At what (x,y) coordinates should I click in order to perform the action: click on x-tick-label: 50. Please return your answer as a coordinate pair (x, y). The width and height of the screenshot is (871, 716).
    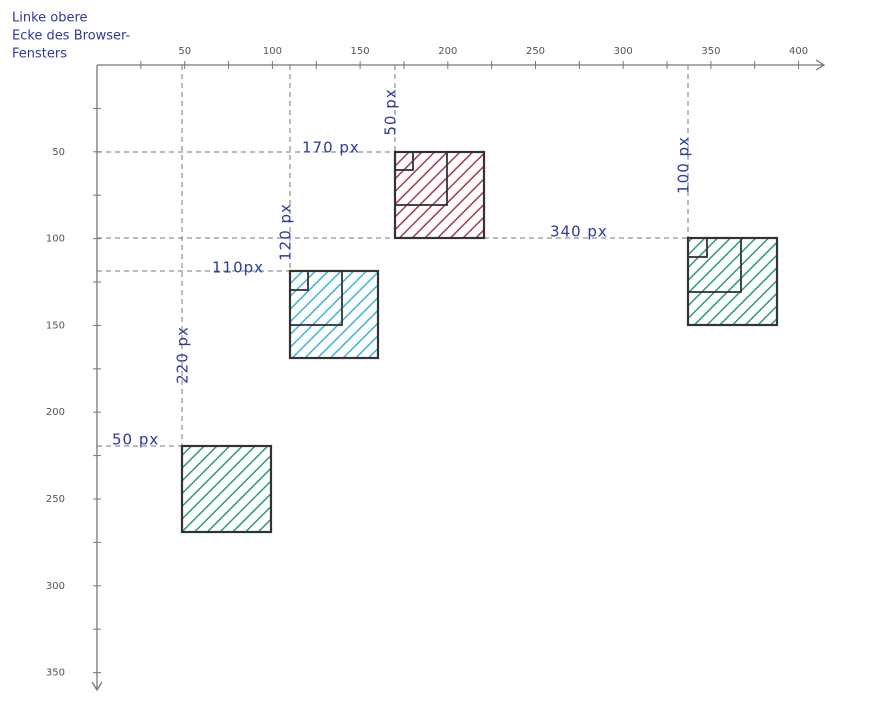
    Looking at the image, I should click on (184, 51).